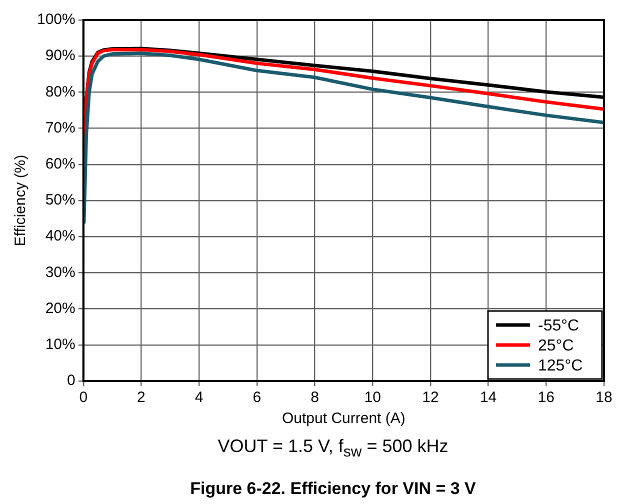  I want to click on x-tick-label: 18, so click(604, 397).